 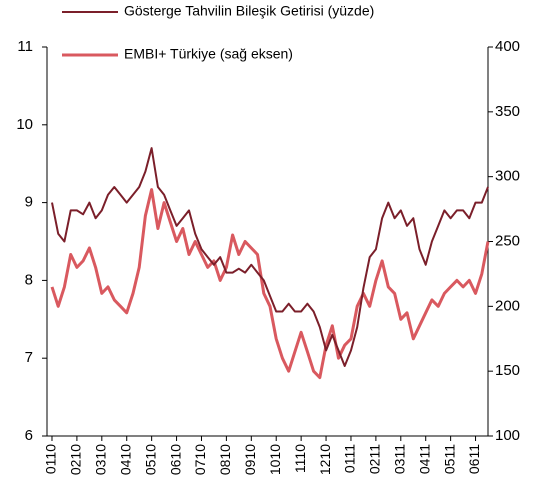 What do you see at coordinates (375, 459) in the screenshot?
I see `x-tick-label: 0211` at bounding box center [375, 459].